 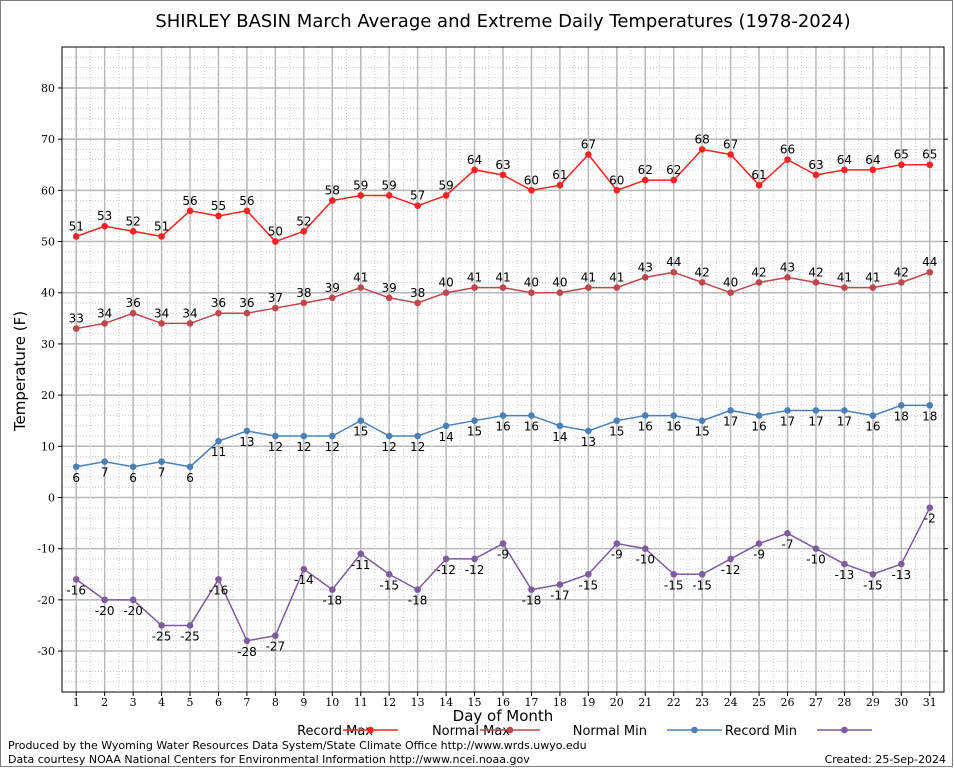 What do you see at coordinates (190, 478) in the screenshot?
I see `data-label: 6` at bounding box center [190, 478].